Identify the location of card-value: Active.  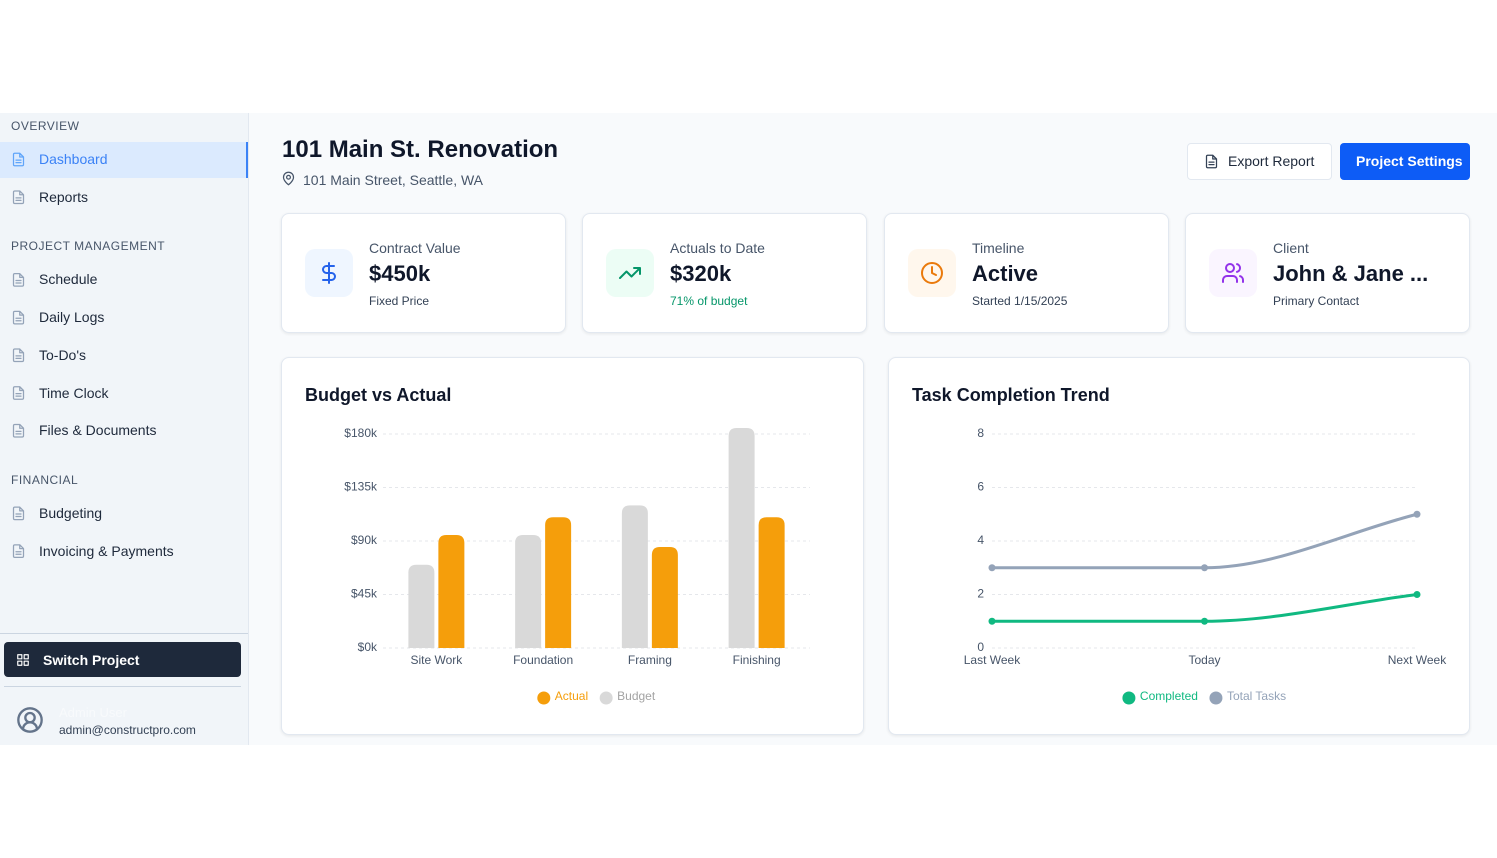
(1005, 273).